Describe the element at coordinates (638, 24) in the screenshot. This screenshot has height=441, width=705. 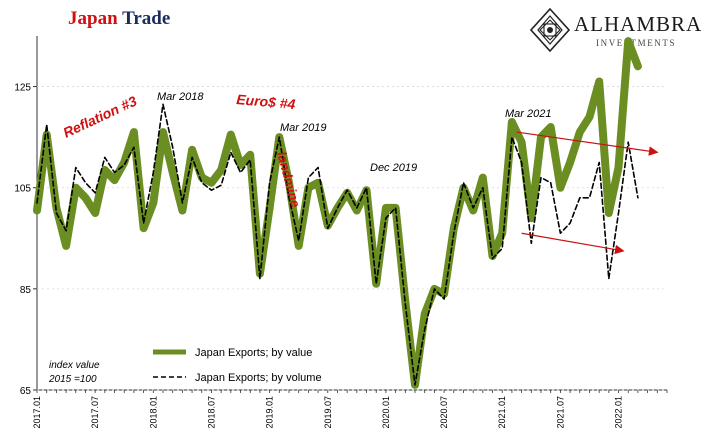
I see `logo-name: ALHAMBRA` at that location.